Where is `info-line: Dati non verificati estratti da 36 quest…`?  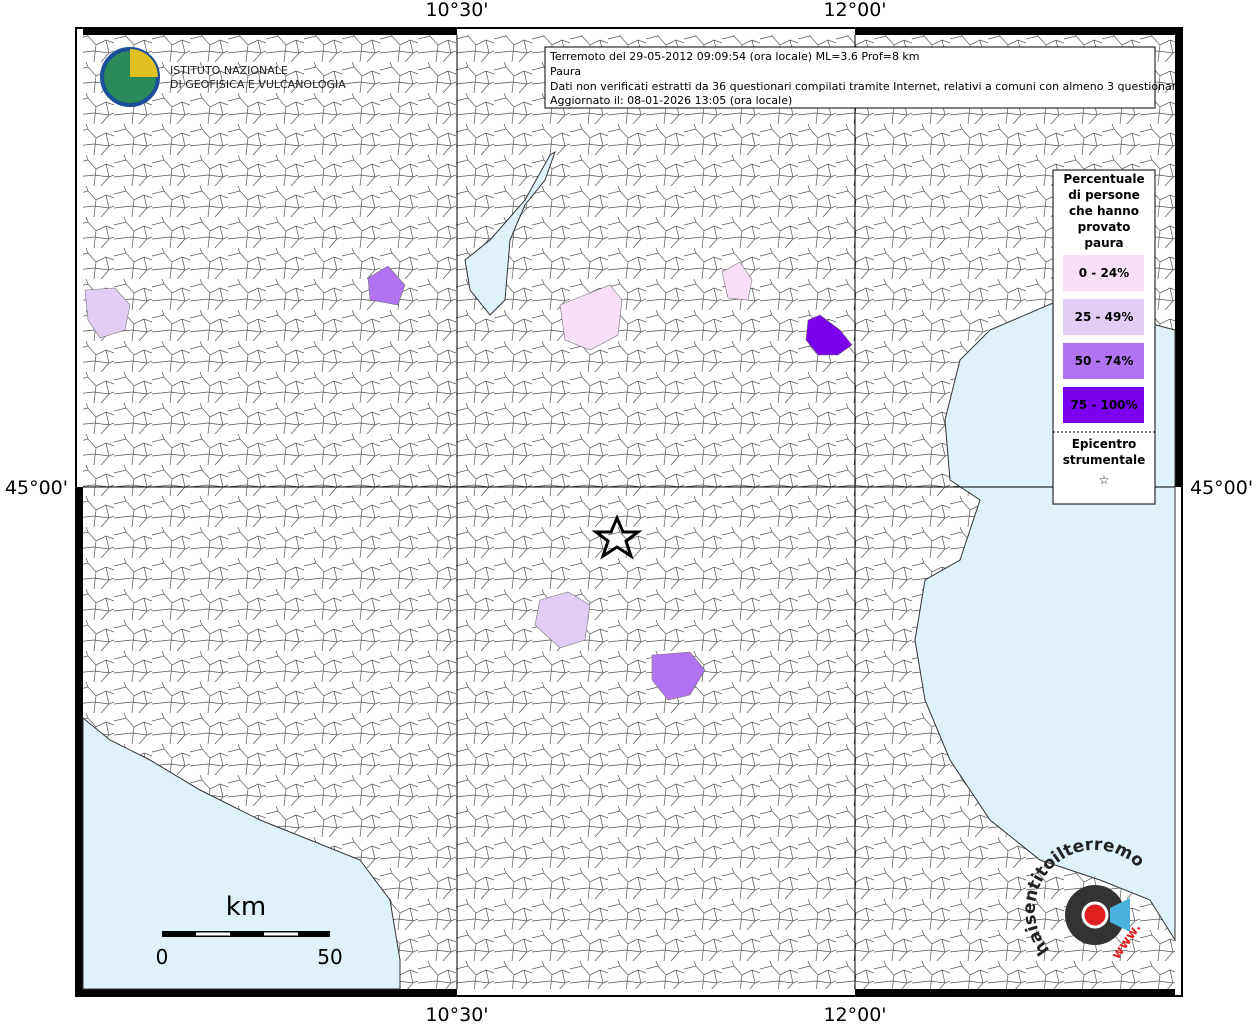 info-line: Dati non verificati estratti da 36 quest… is located at coordinates (866, 86).